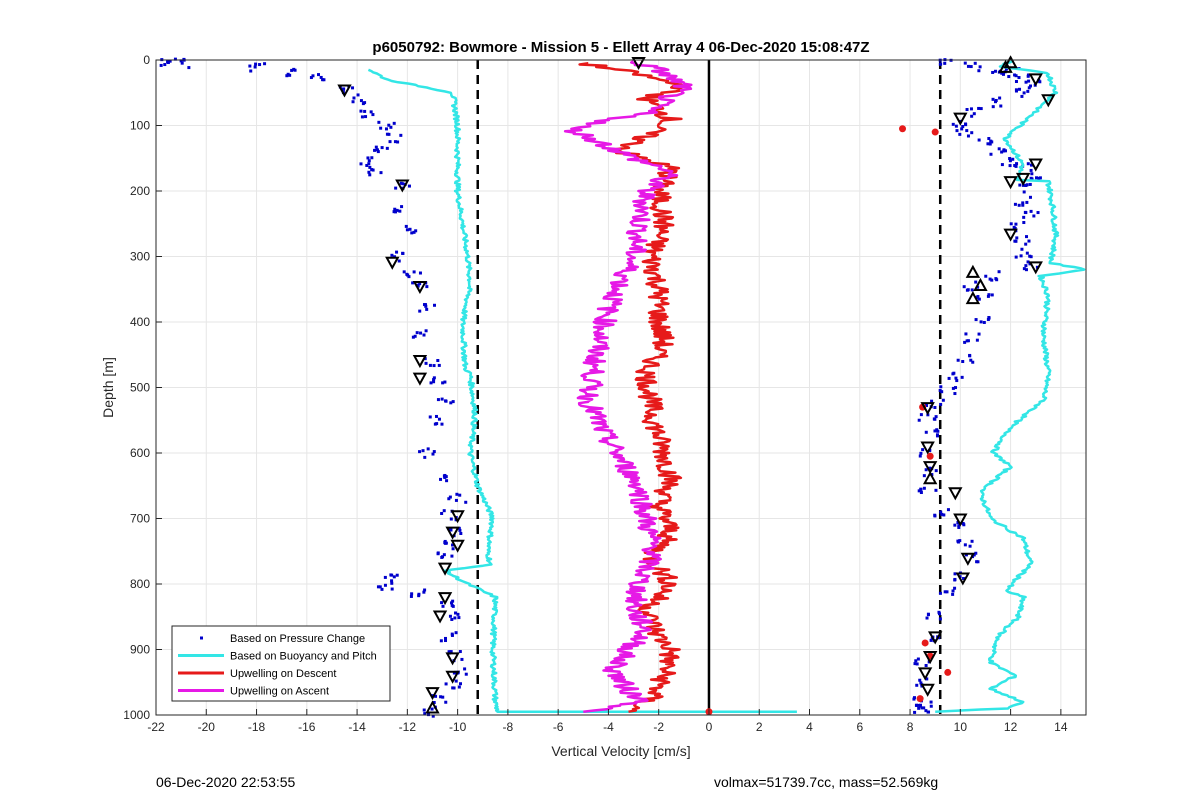  I want to click on x-tick-label: 10, so click(961, 727).